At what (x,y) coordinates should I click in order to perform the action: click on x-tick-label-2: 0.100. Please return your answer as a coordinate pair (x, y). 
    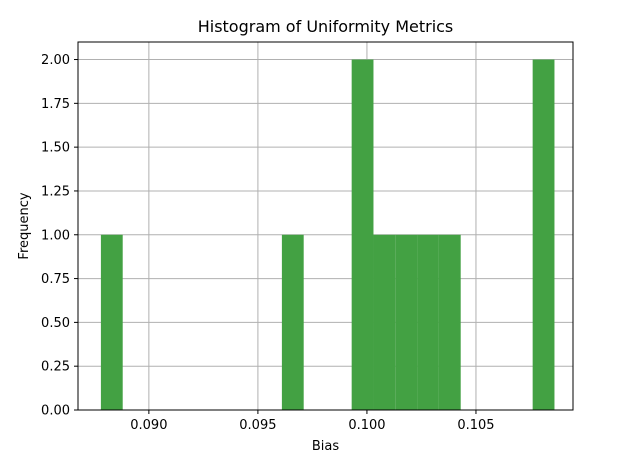
    Looking at the image, I should click on (366, 425).